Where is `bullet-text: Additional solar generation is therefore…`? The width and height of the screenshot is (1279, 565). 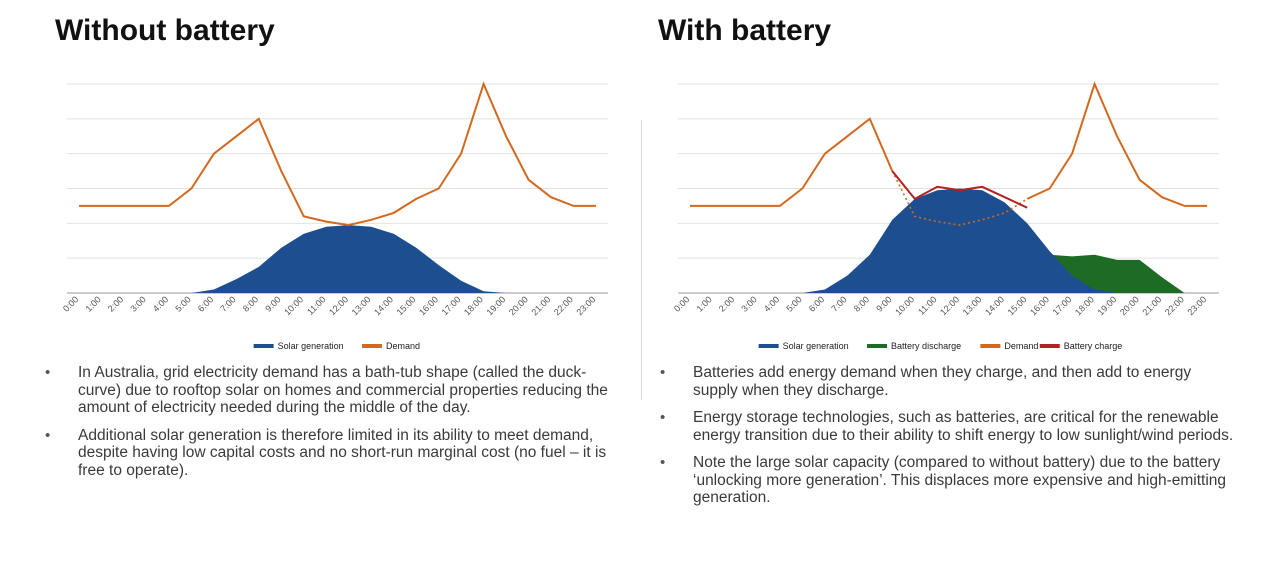 bullet-text: Additional solar generation is therefore… is located at coordinates (342, 452).